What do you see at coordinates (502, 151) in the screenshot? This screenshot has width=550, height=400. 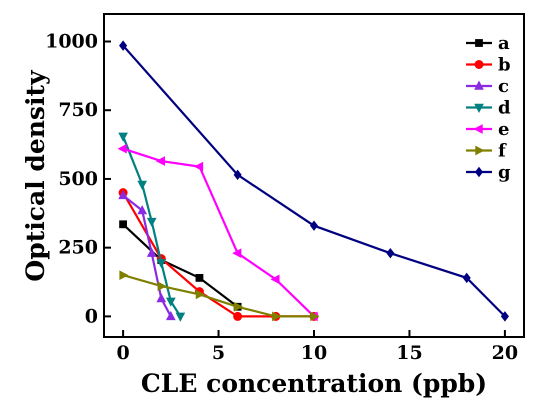 I see `legend-label: f` at bounding box center [502, 151].